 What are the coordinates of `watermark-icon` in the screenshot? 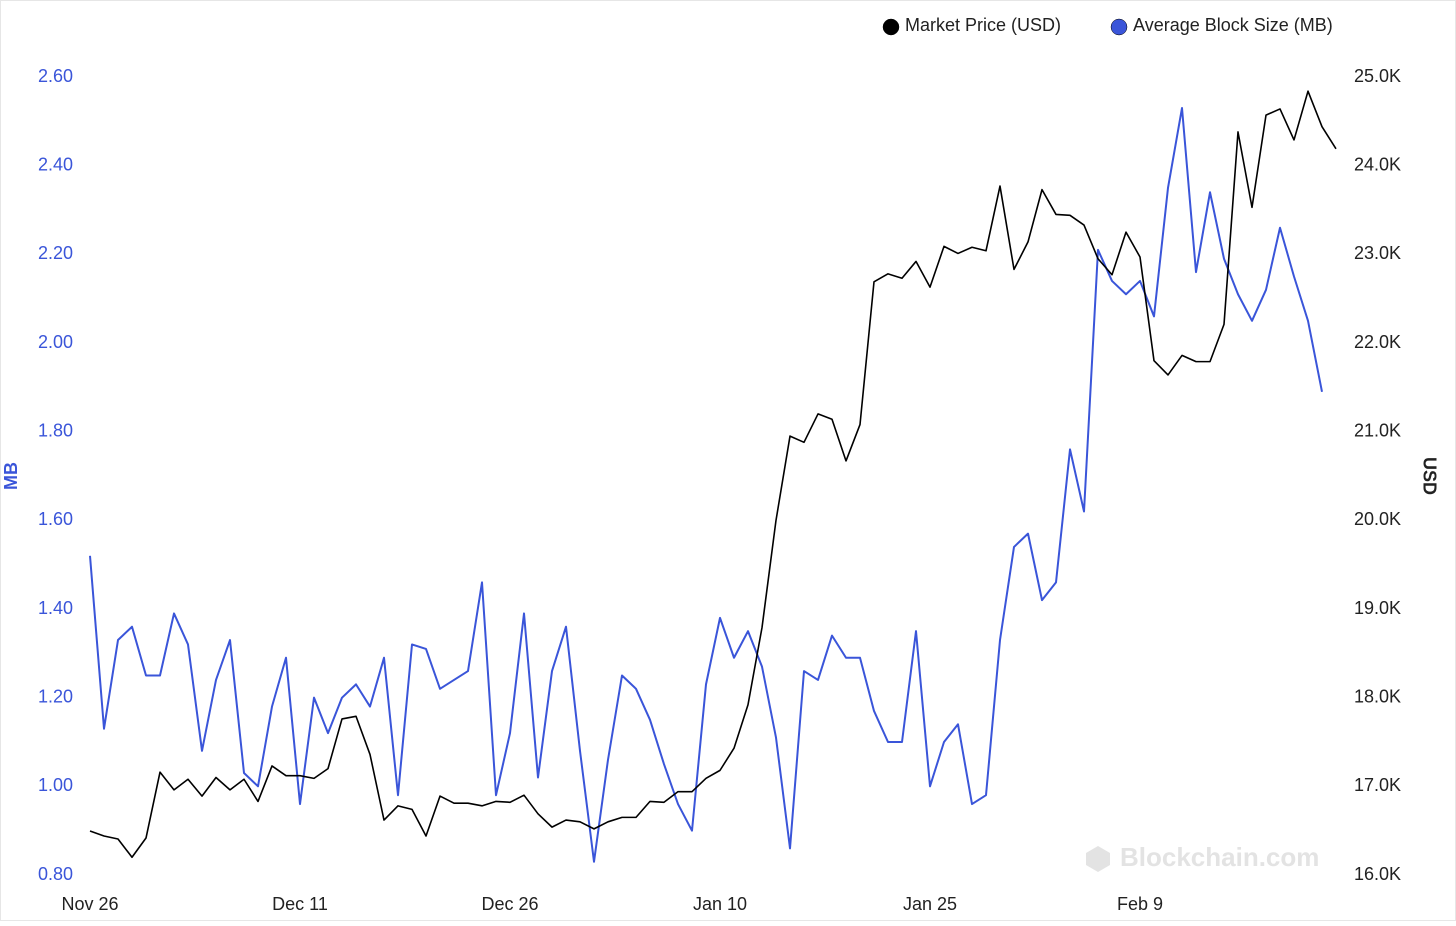 It's located at (1098, 859).